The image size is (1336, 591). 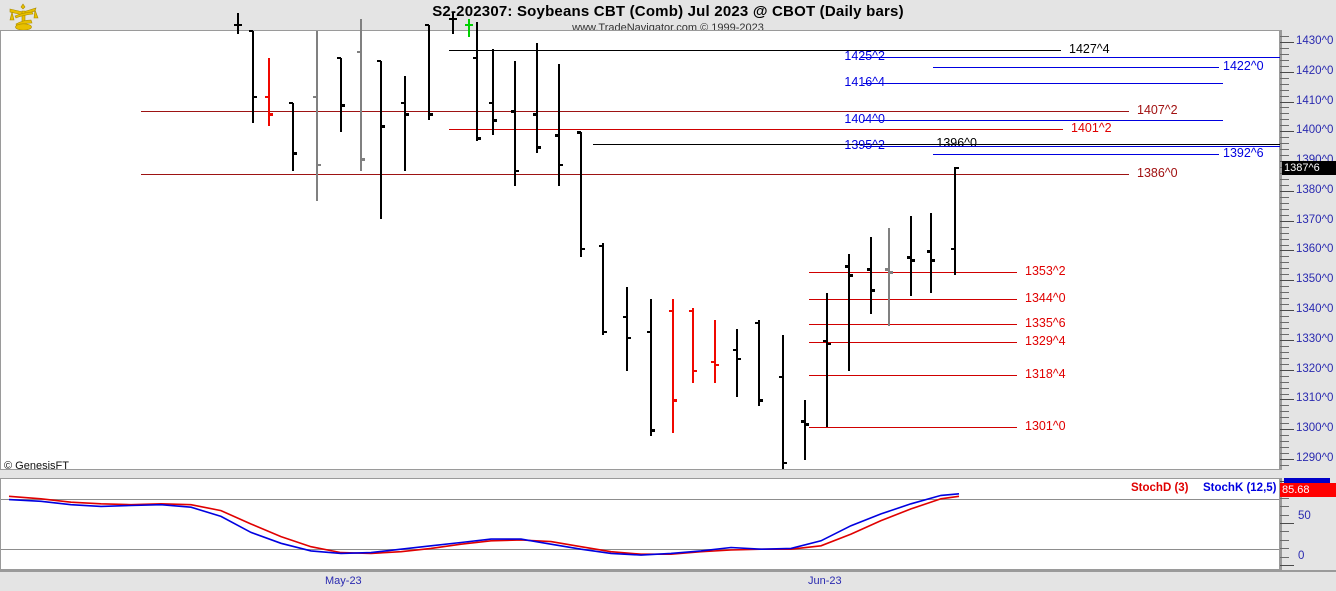 I want to click on level-label: 1386^0, so click(x=1157, y=173).